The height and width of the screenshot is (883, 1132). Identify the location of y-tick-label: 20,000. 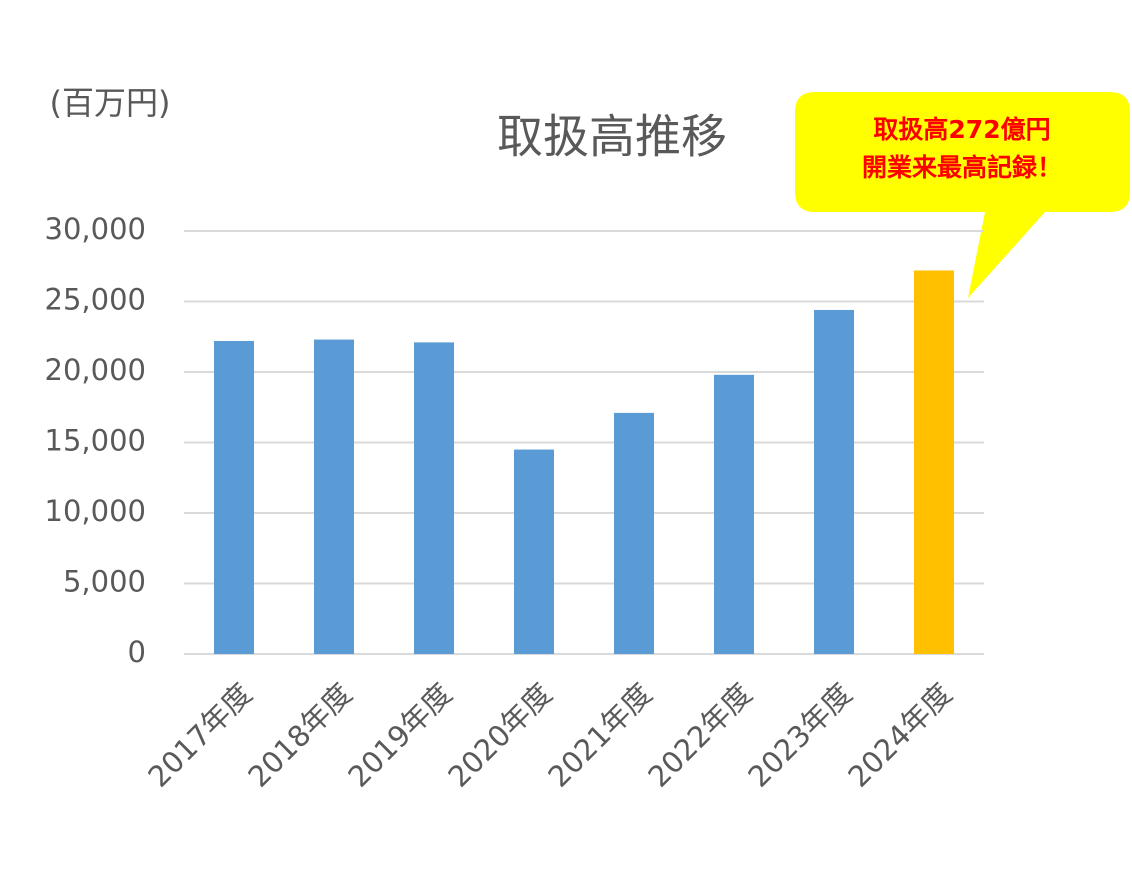
(95, 370).